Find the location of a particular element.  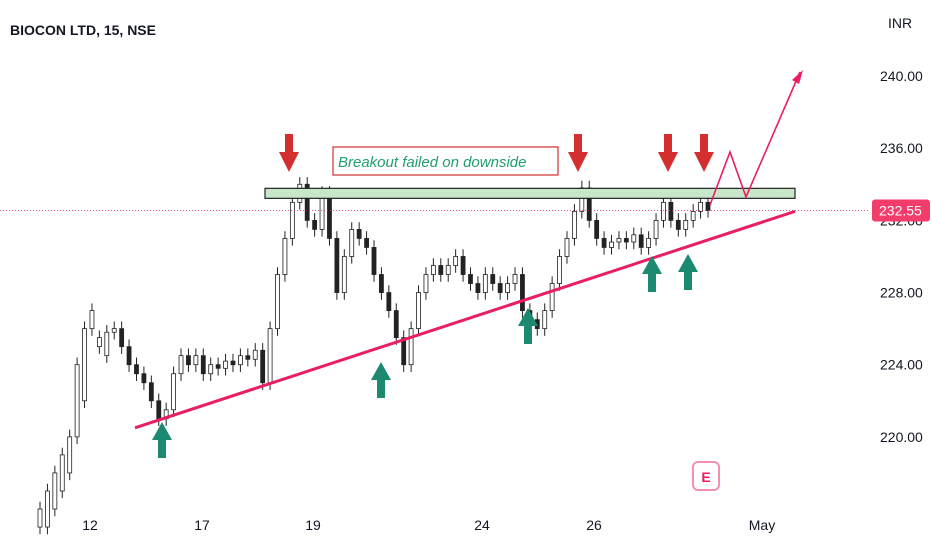

y-tick-label: 228.00 is located at coordinates (901, 293).